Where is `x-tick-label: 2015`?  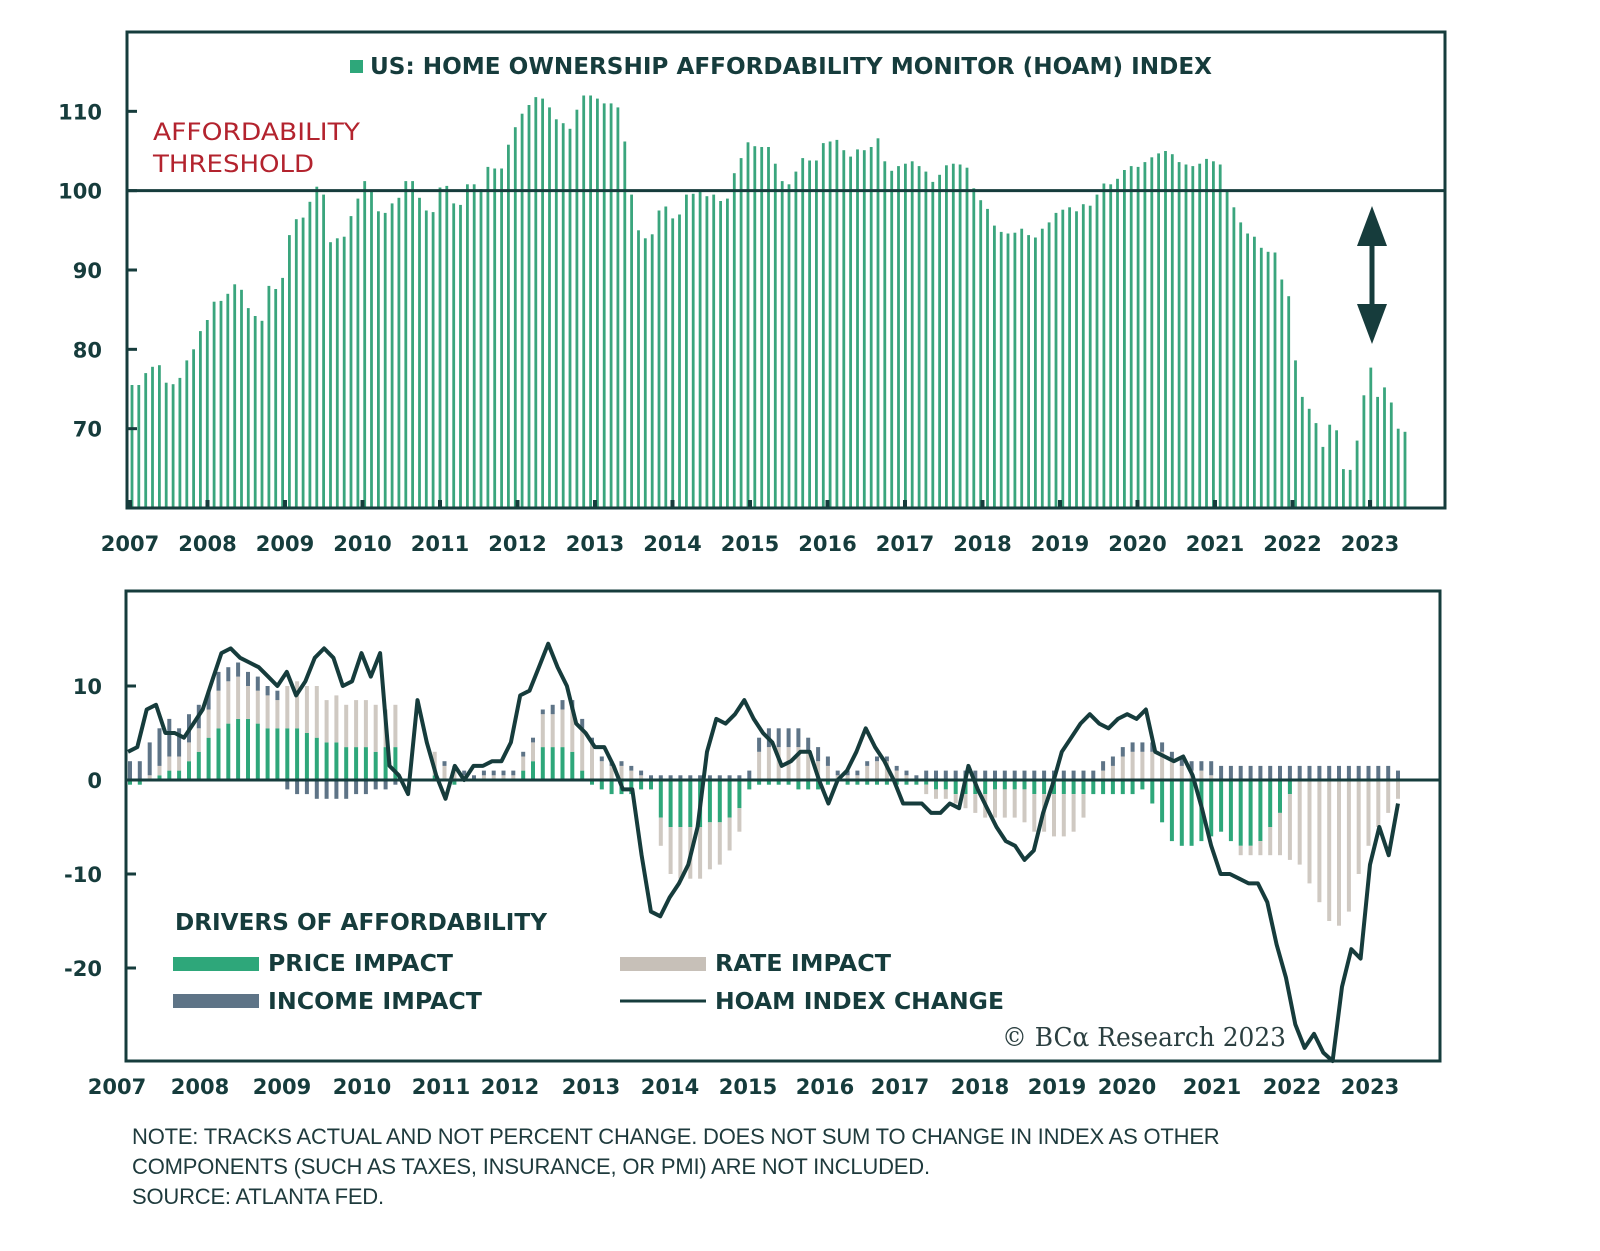 x-tick-label: 2015 is located at coordinates (748, 1087).